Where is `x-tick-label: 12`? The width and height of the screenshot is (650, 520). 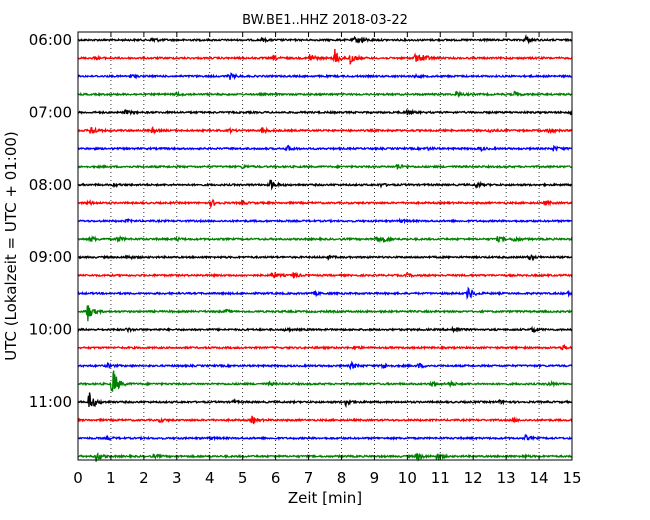 x-tick-label: 12 is located at coordinates (473, 478).